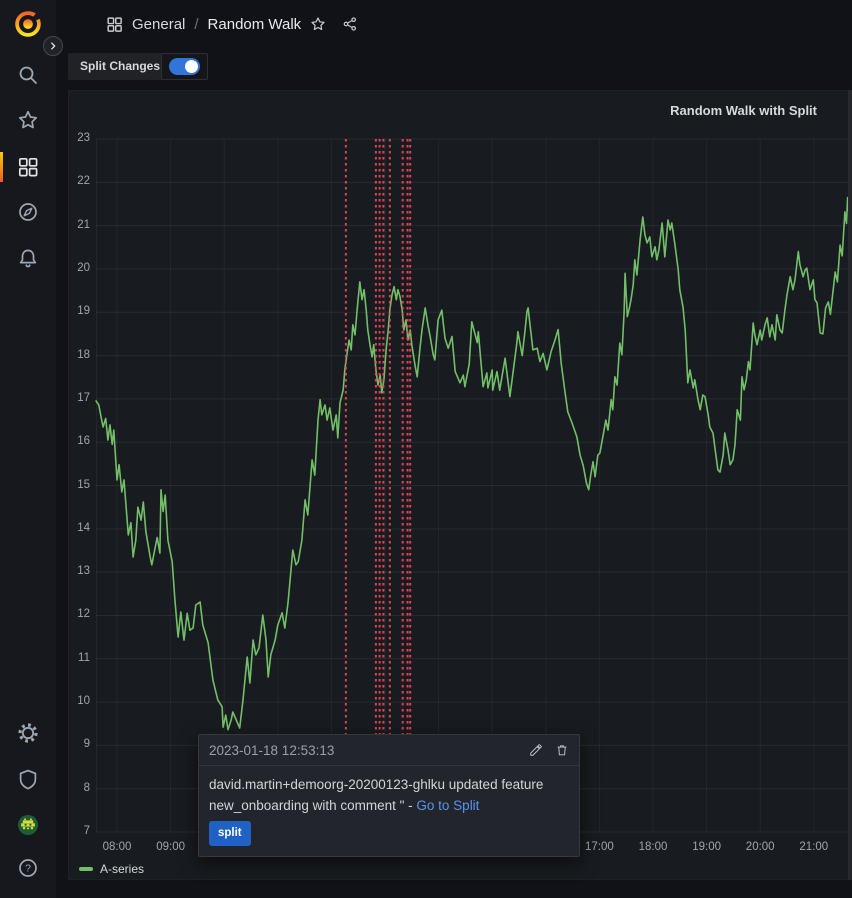 Image resolution: width=852 pixels, height=898 pixels. Describe the element at coordinates (83, 311) in the screenshot. I see `y-axis-tick-label: 19` at that location.